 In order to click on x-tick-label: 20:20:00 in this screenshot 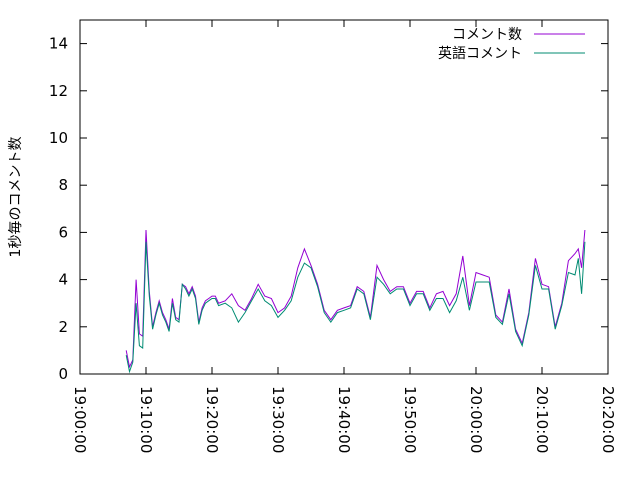, I will do `click(608, 419)`.